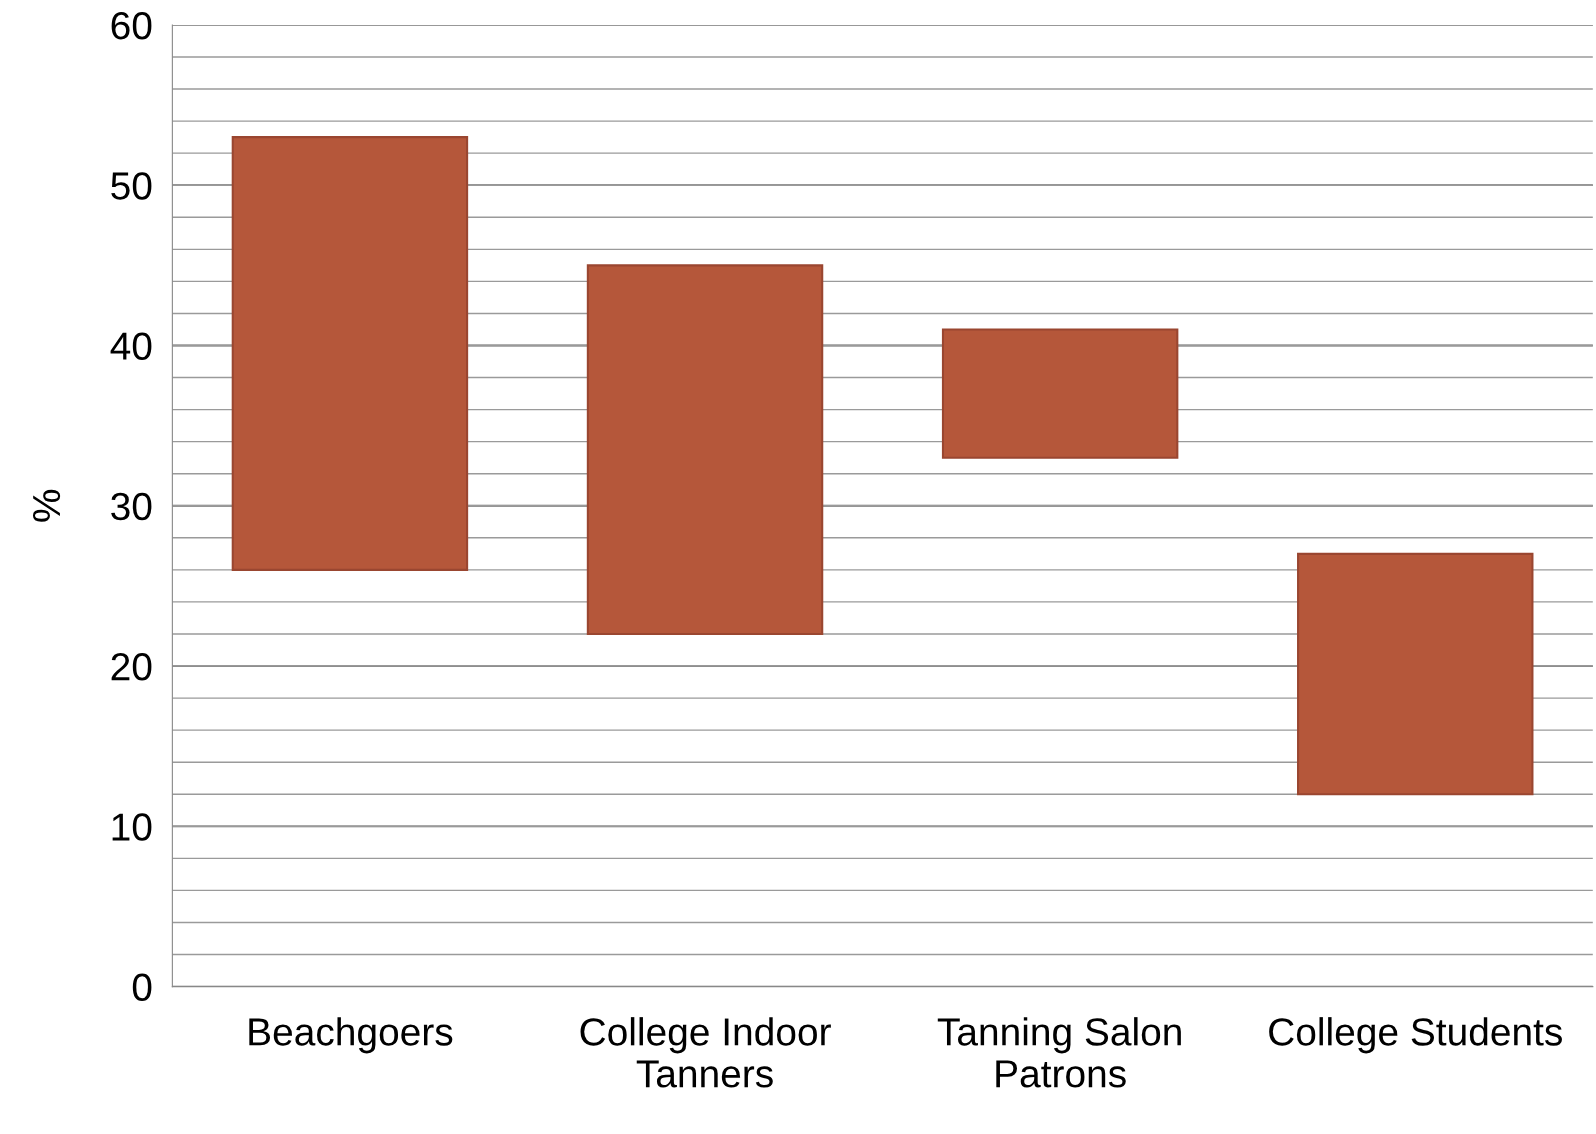  Describe the element at coordinates (131, 25) in the screenshot. I see `y-tick-label: 60` at that location.